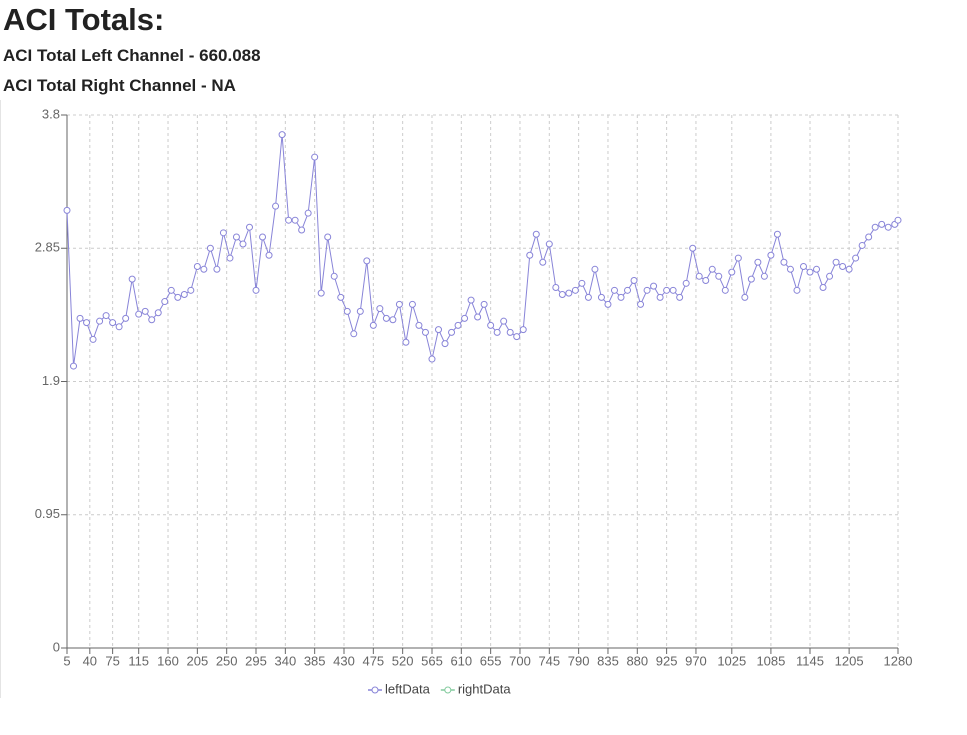 Image resolution: width=967 pixels, height=735 pixels. What do you see at coordinates (373, 660) in the screenshot?
I see `x-tick-label: 475` at bounding box center [373, 660].